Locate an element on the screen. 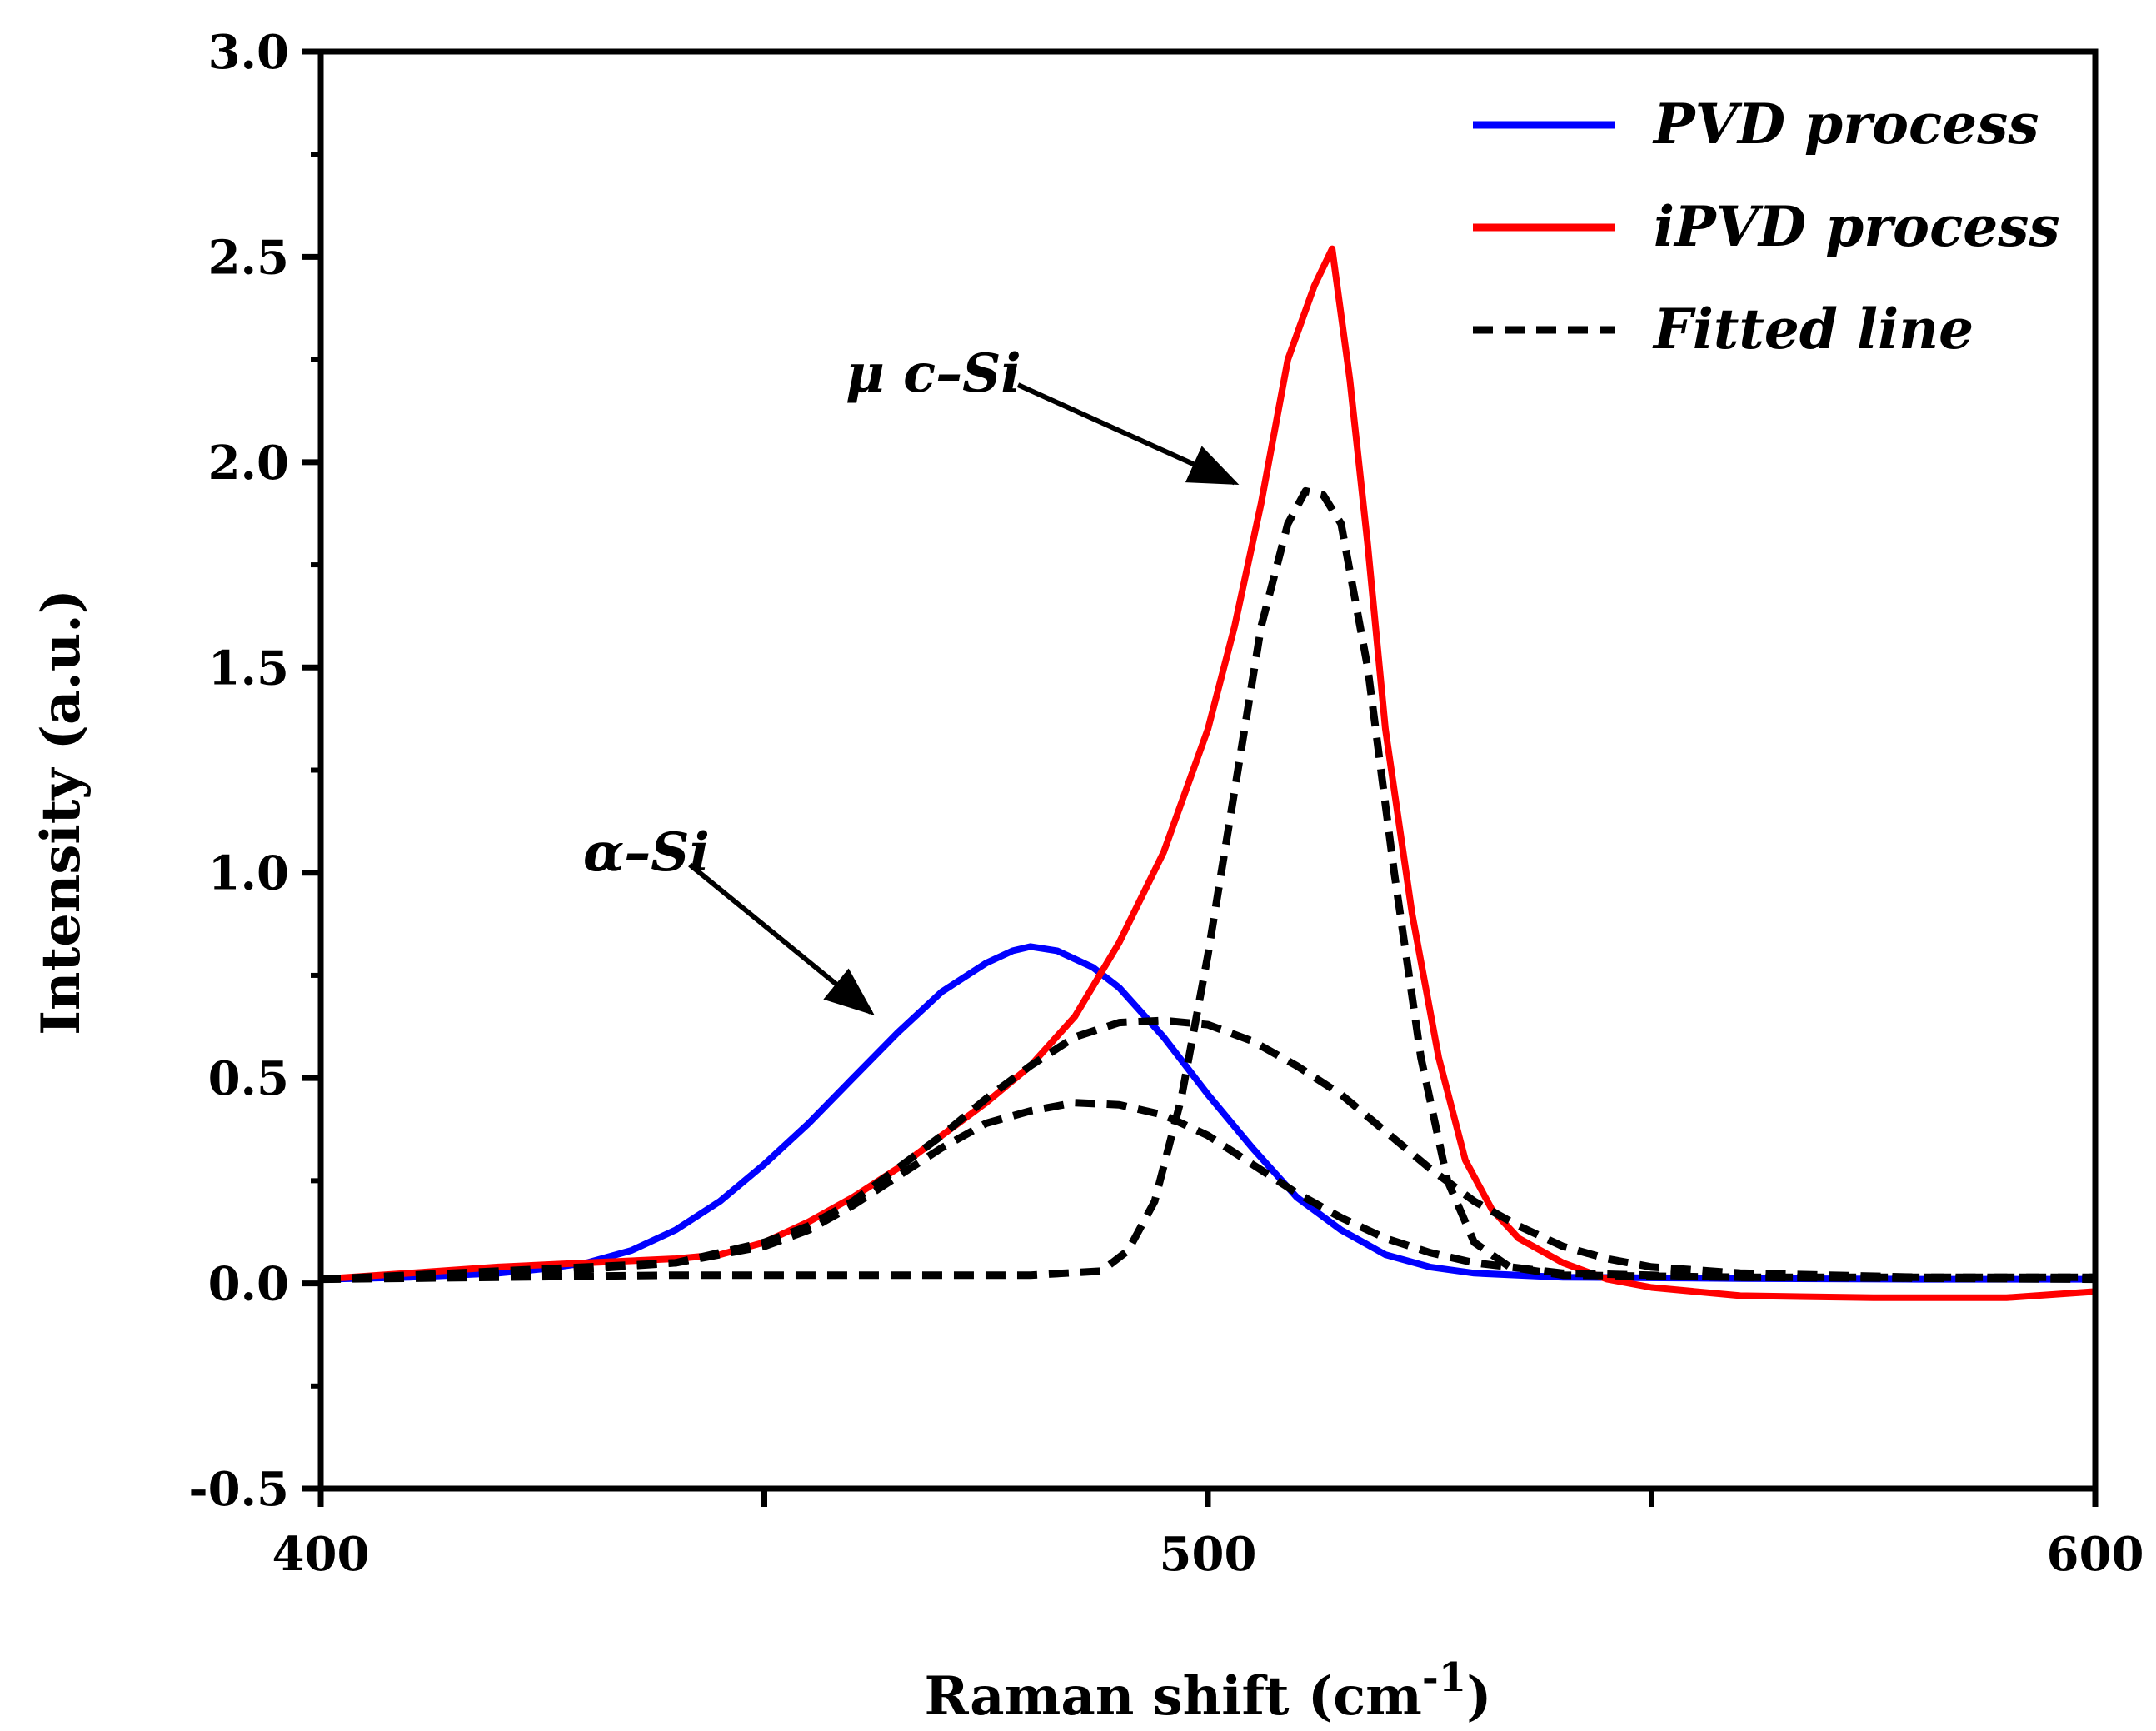 The width and height of the screenshot is (2156, 1731). y-axis-title: Intensity (a.u.) is located at coordinates (61, 812).